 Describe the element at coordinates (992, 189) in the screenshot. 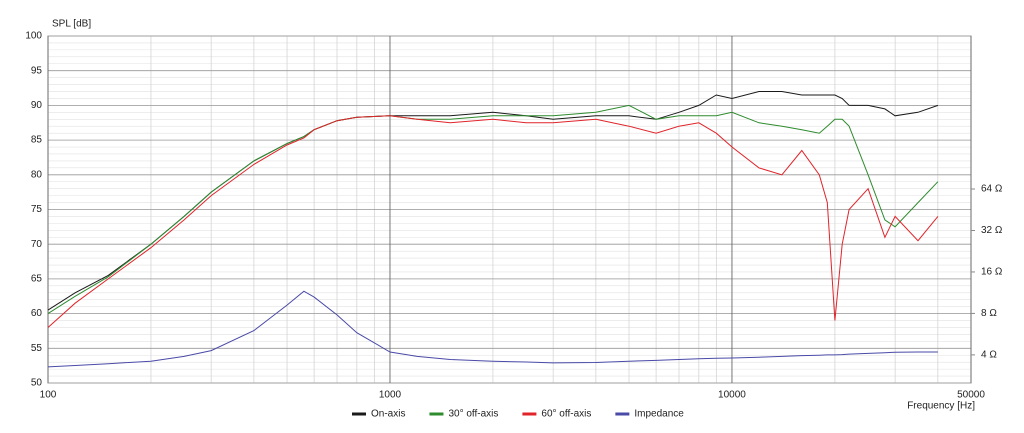

I see `y2-tick-label: 64 Ω` at that location.